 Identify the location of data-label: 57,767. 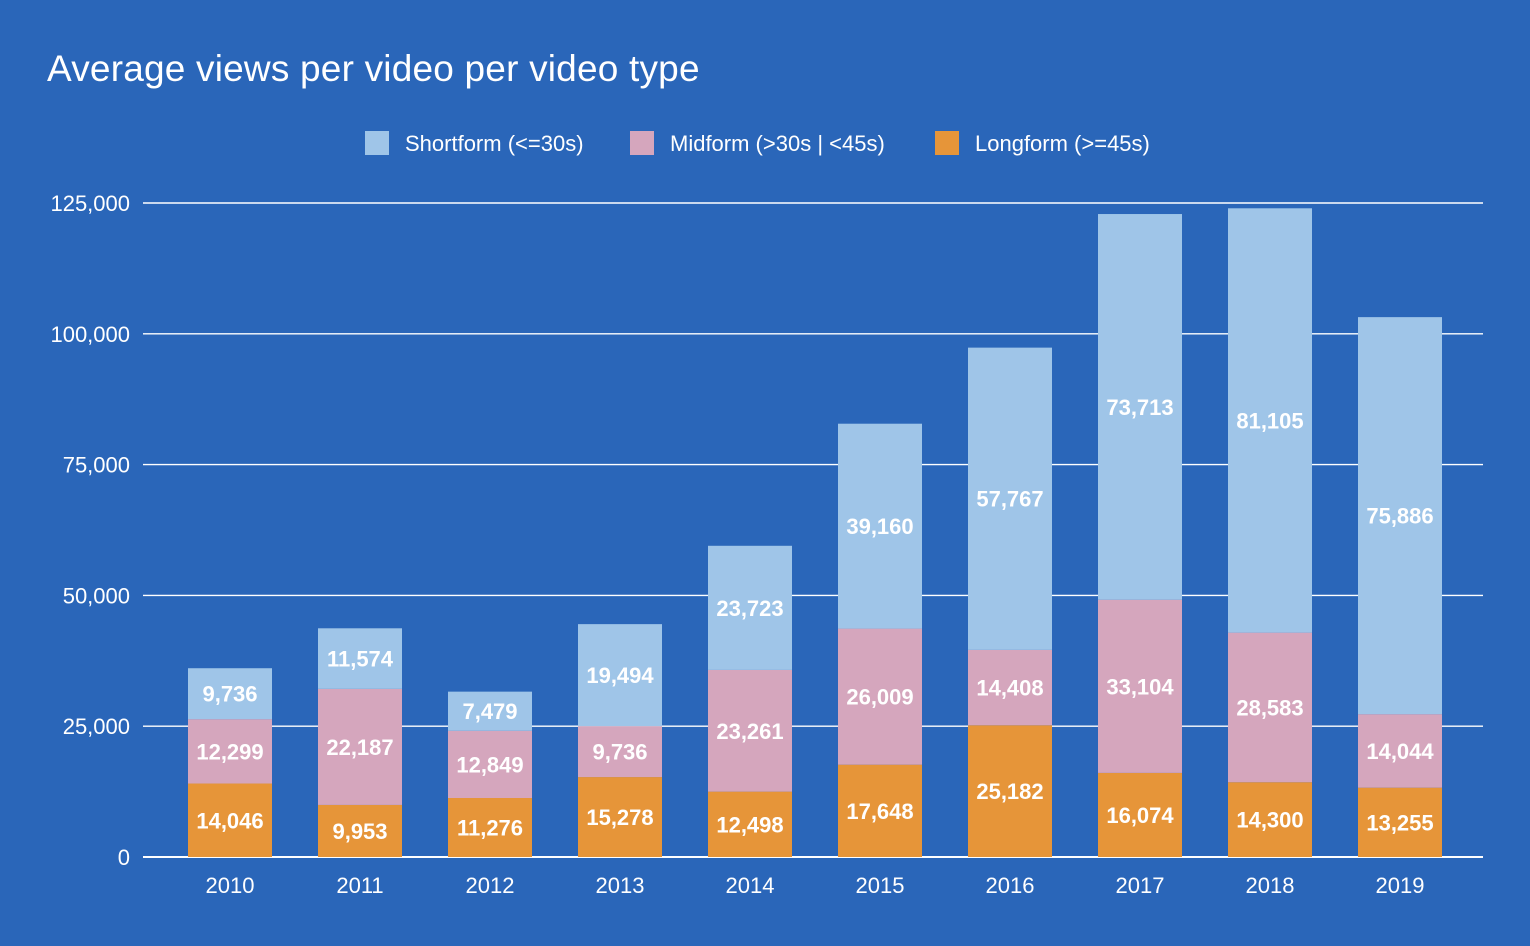
(1009, 499).